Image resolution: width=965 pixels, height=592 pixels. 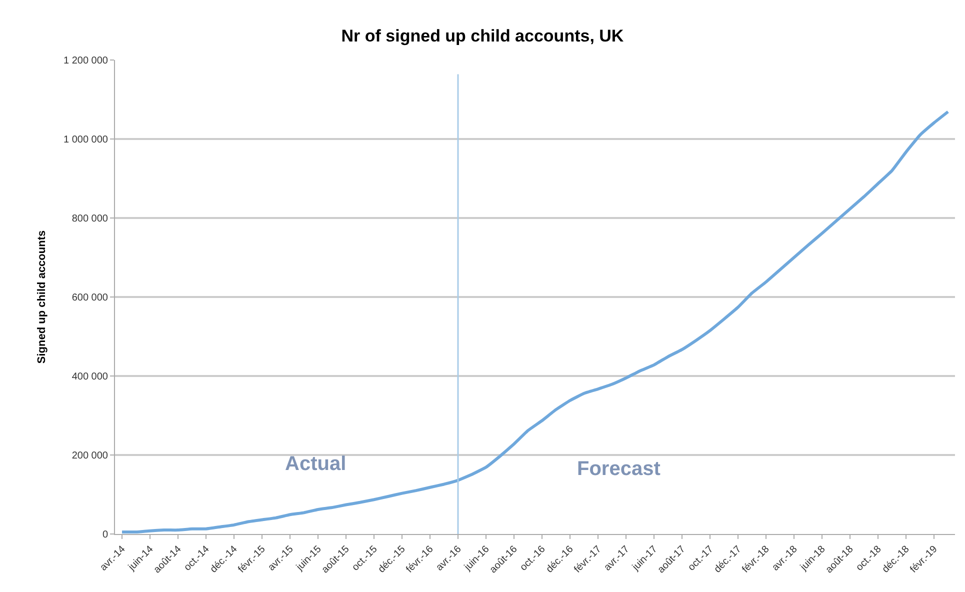 I want to click on annotation: Actual, so click(x=315, y=464).